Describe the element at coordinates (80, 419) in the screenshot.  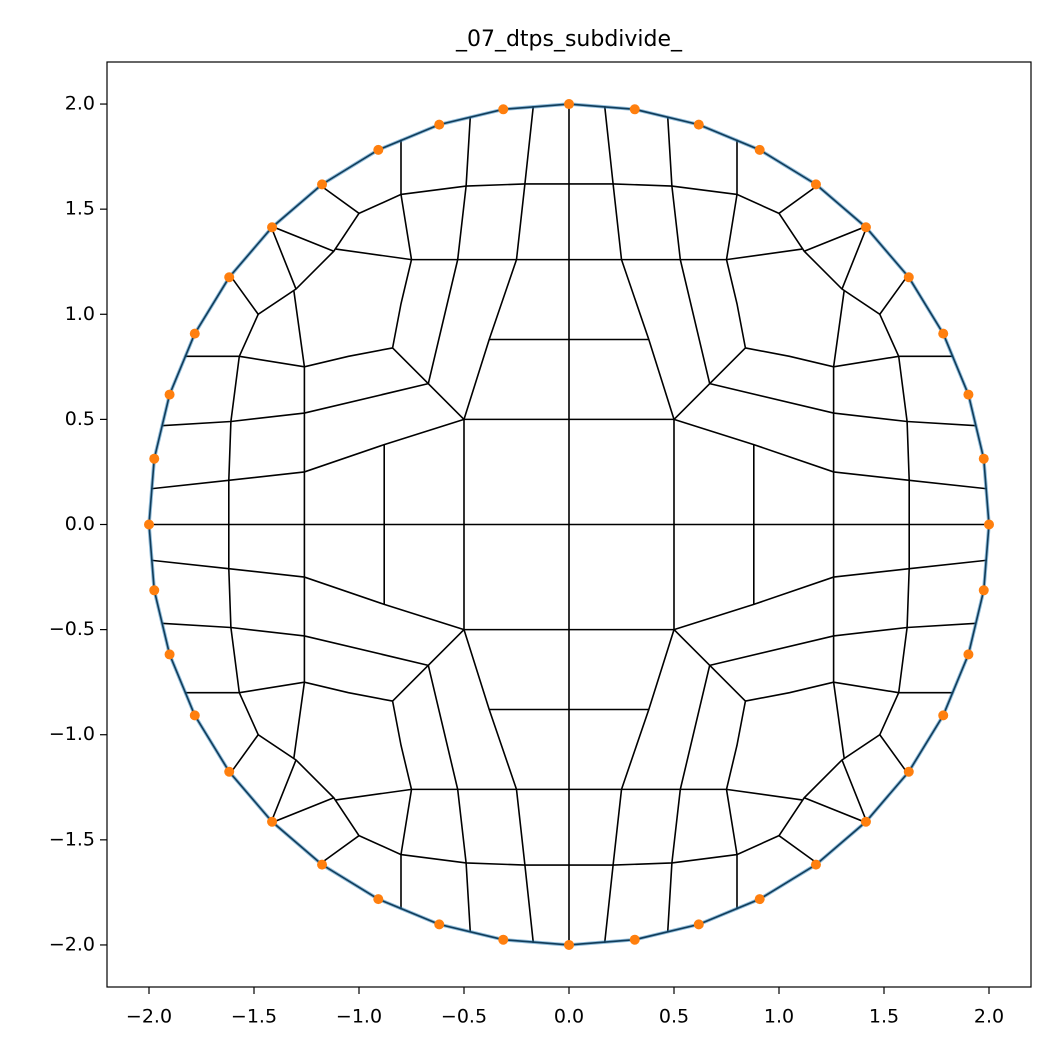
I see `y-tick-label: 0.5` at that location.